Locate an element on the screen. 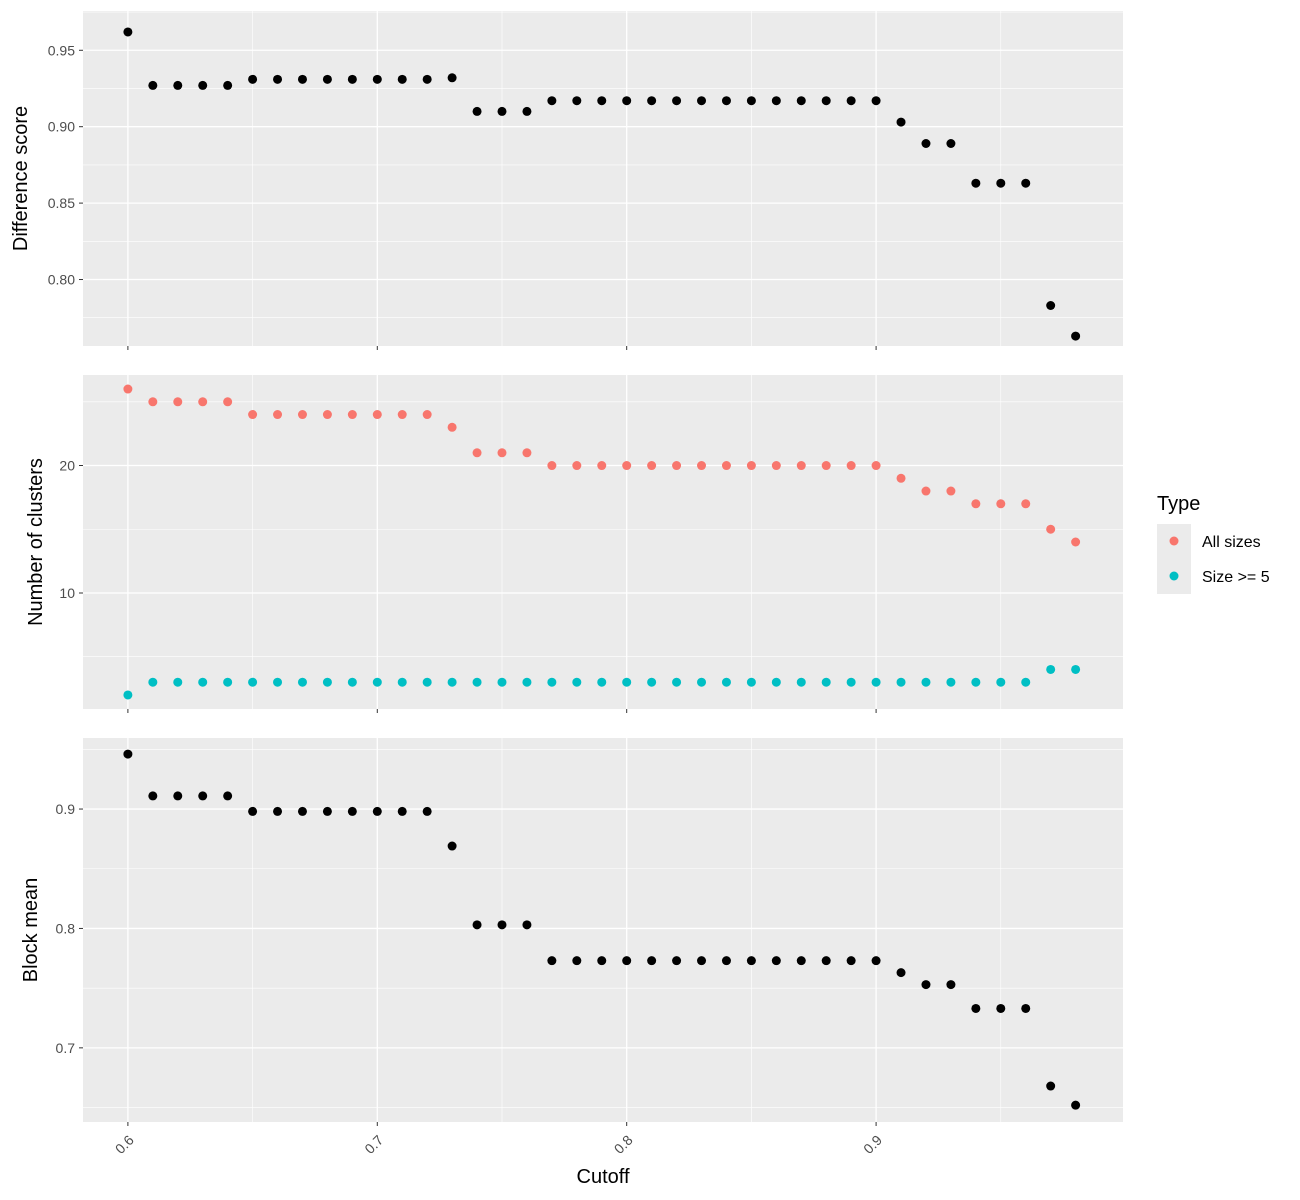 The width and height of the screenshot is (1300, 1200). legend: Type All sizes Size >= 5 is located at coordinates (1213, 543).